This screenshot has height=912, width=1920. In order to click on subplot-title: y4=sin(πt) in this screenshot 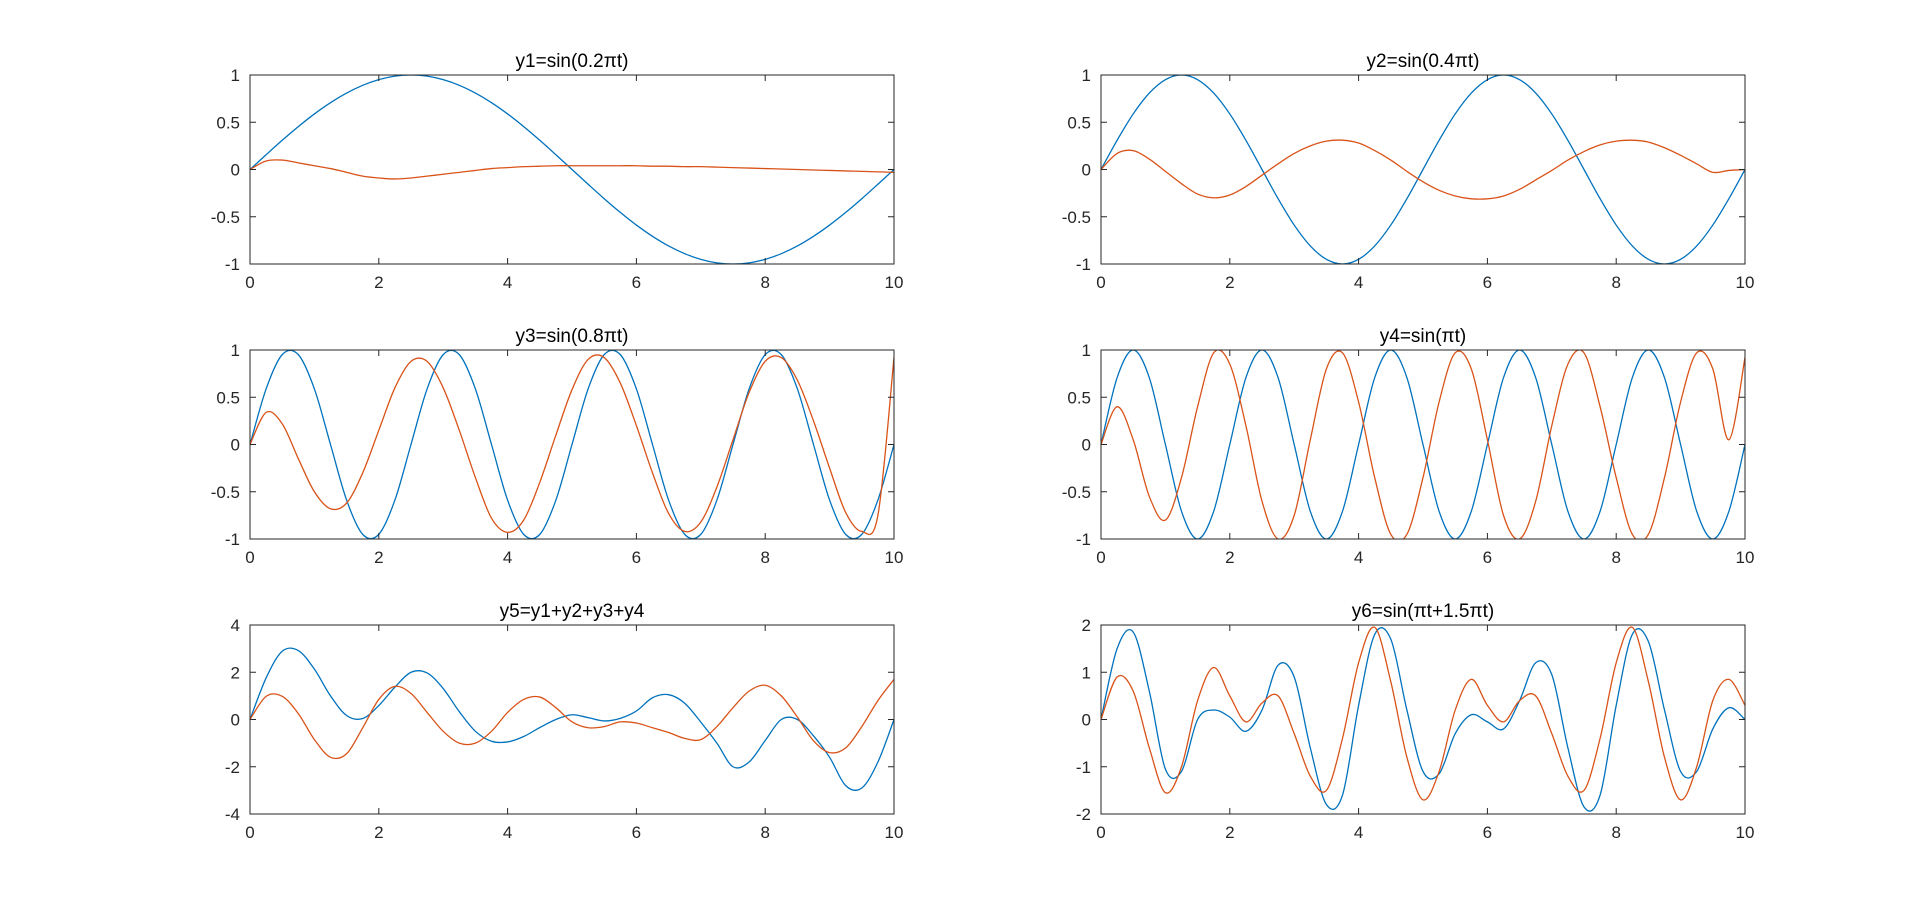, I will do `click(1423, 336)`.